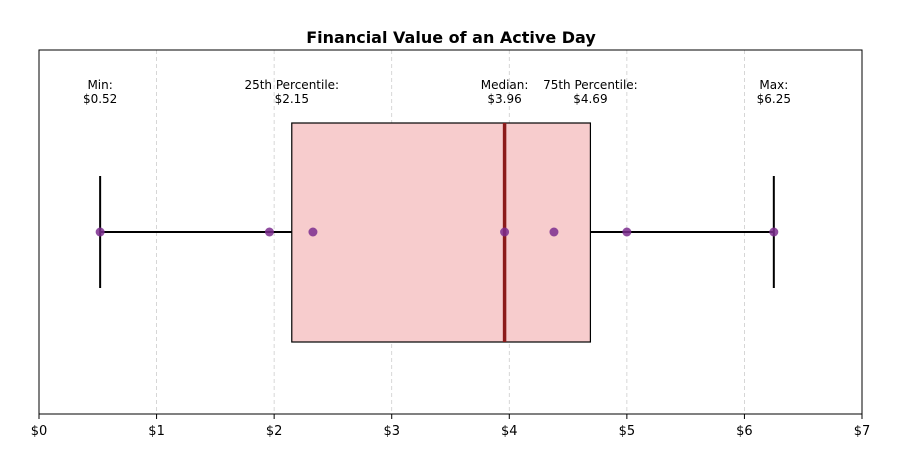 Image resolution: width=908 pixels, height=464 pixels. What do you see at coordinates (590, 99) in the screenshot?
I see `annotation-value: $4.69` at bounding box center [590, 99].